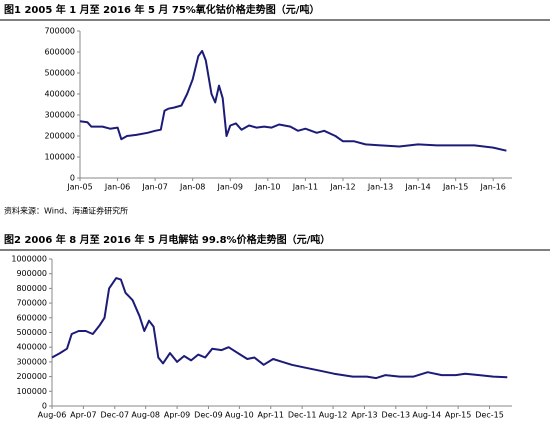 Image resolution: width=550 pixels, height=422 pixels. Describe the element at coordinates (493, 187) in the screenshot. I see `x-tick-label: Jan-16` at that location.